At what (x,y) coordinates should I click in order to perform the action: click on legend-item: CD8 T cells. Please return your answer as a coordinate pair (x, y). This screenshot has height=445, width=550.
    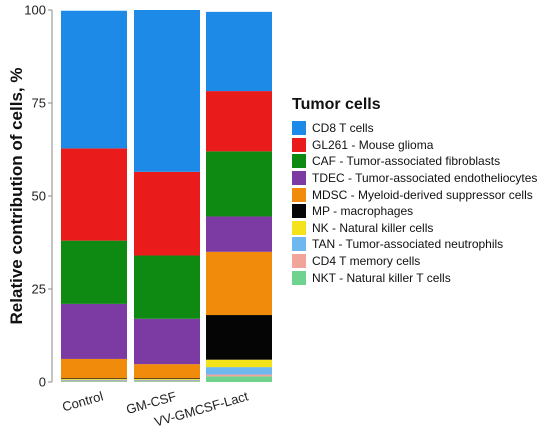
    Looking at the image, I should click on (414, 128).